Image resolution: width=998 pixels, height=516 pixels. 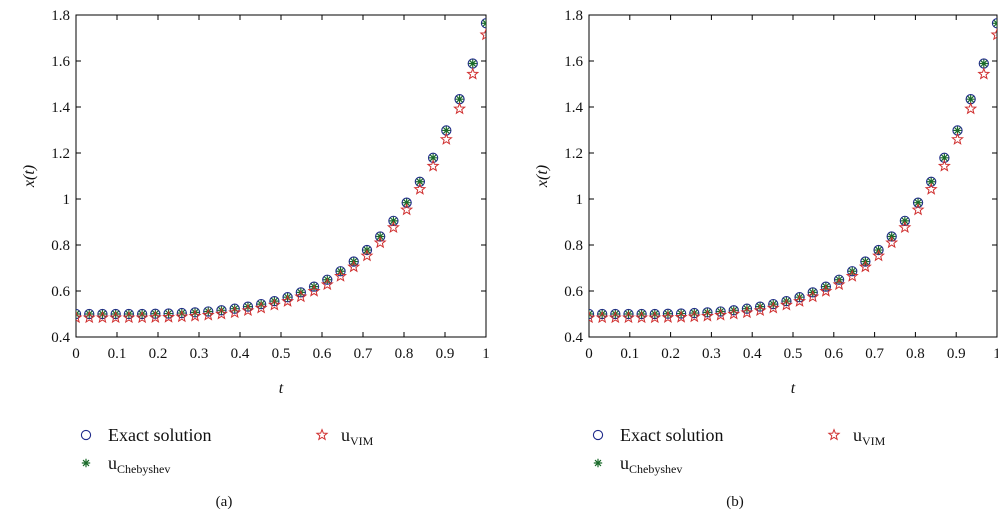 I want to click on legend-marker-star, so click(x=322, y=434).